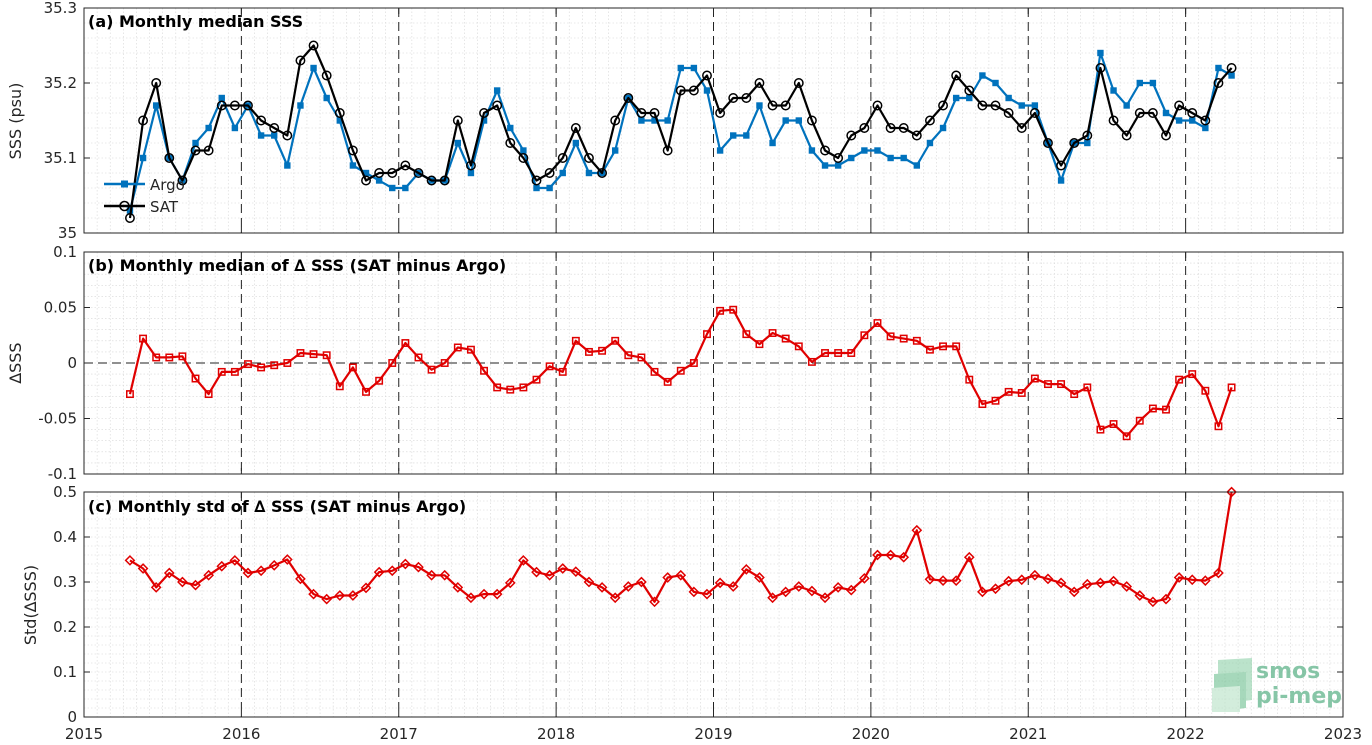  I want to click on panel-c-ytick-label: 0.4, so click(65, 537).